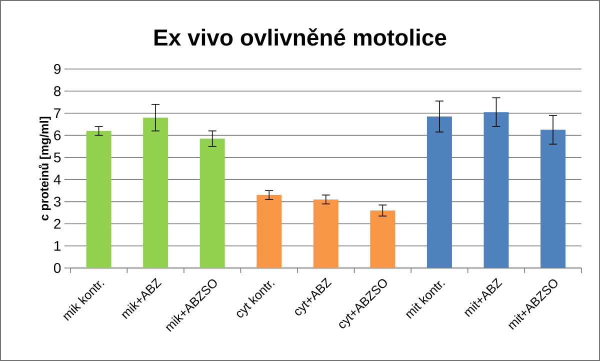 Image resolution: width=600 pixels, height=361 pixels. Describe the element at coordinates (300, 37) in the screenshot. I see `chart-title: Ex vivo ovlivněné motolice` at that location.